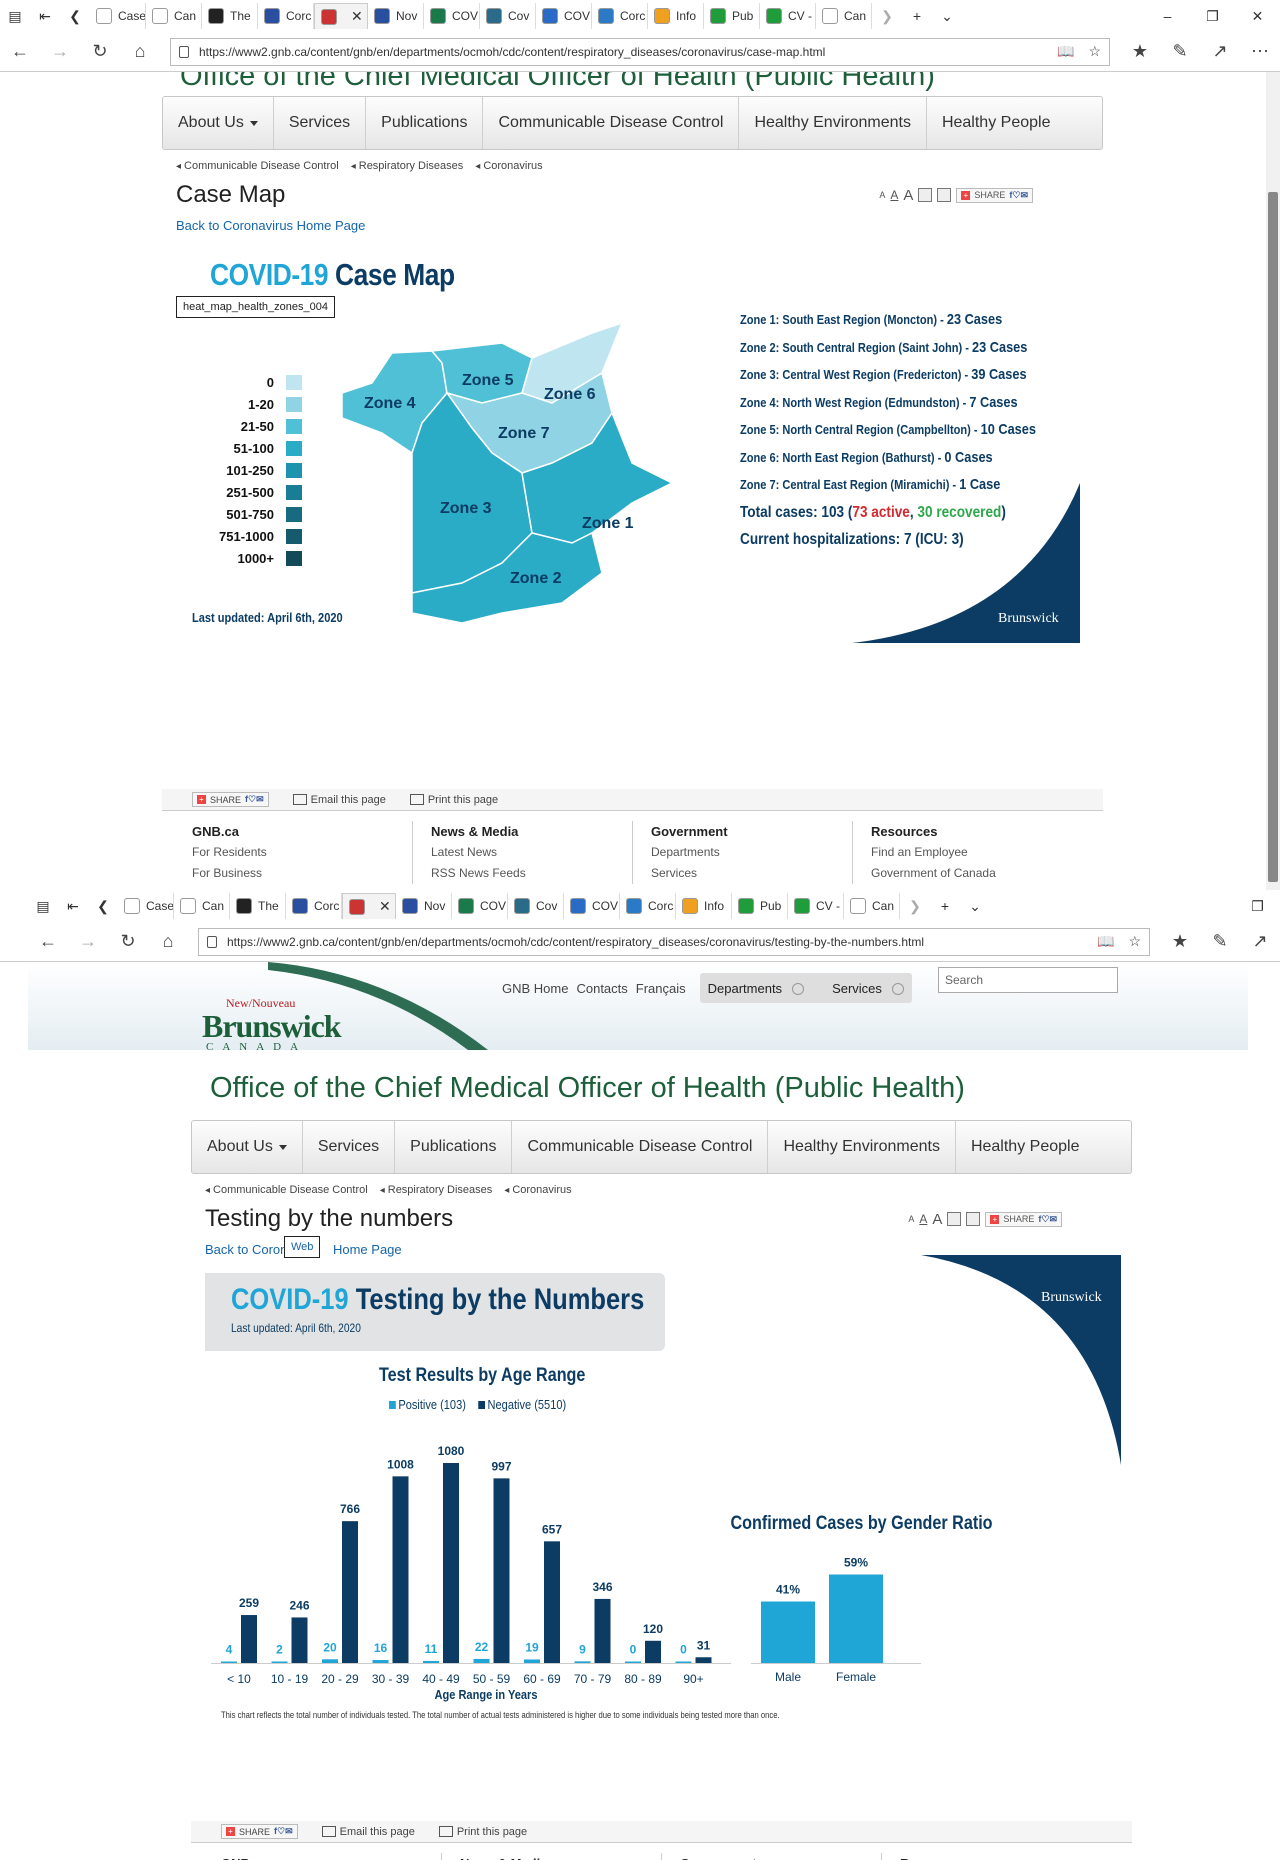  What do you see at coordinates (937, 1219) in the screenshot?
I see `text-large-button: A` at bounding box center [937, 1219].